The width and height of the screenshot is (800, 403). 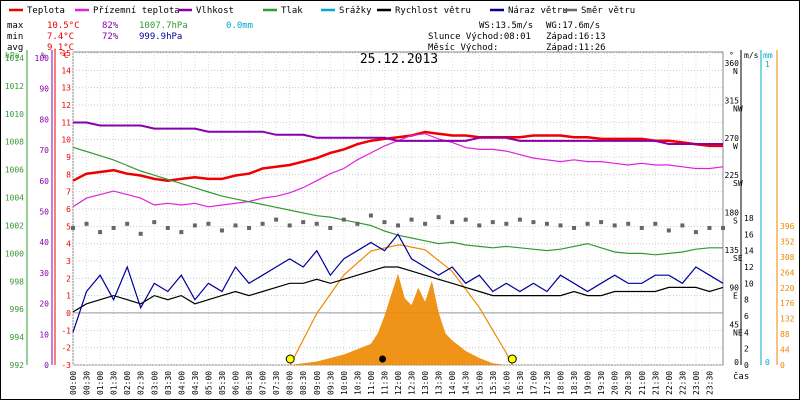 What do you see at coordinates (68, 226) in the screenshot?
I see `temperature-tick-label: 5` at bounding box center [68, 226].